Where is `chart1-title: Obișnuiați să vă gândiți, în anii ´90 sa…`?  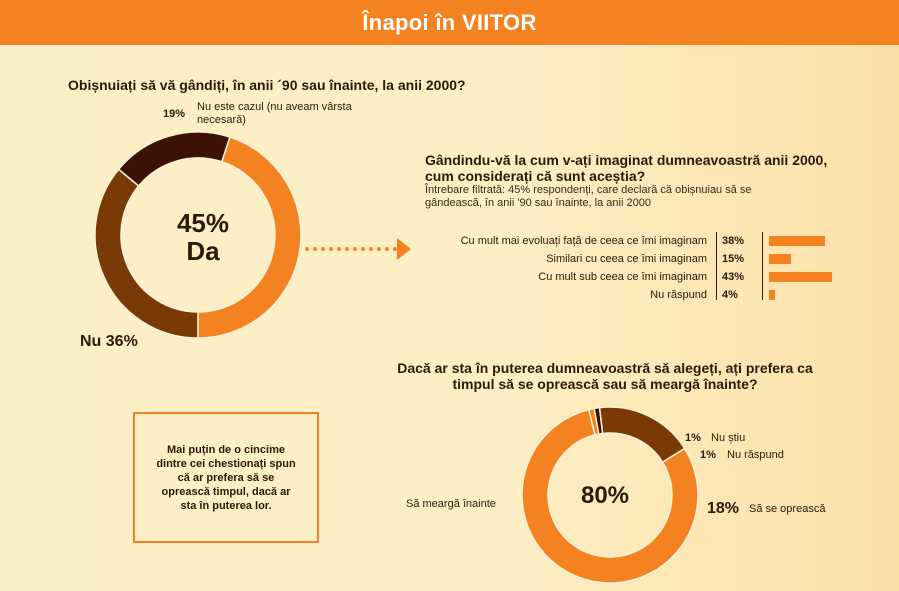 chart1-title: Obișnuiați să vă gândiți, în anii ´90 sa… is located at coordinates (267, 85).